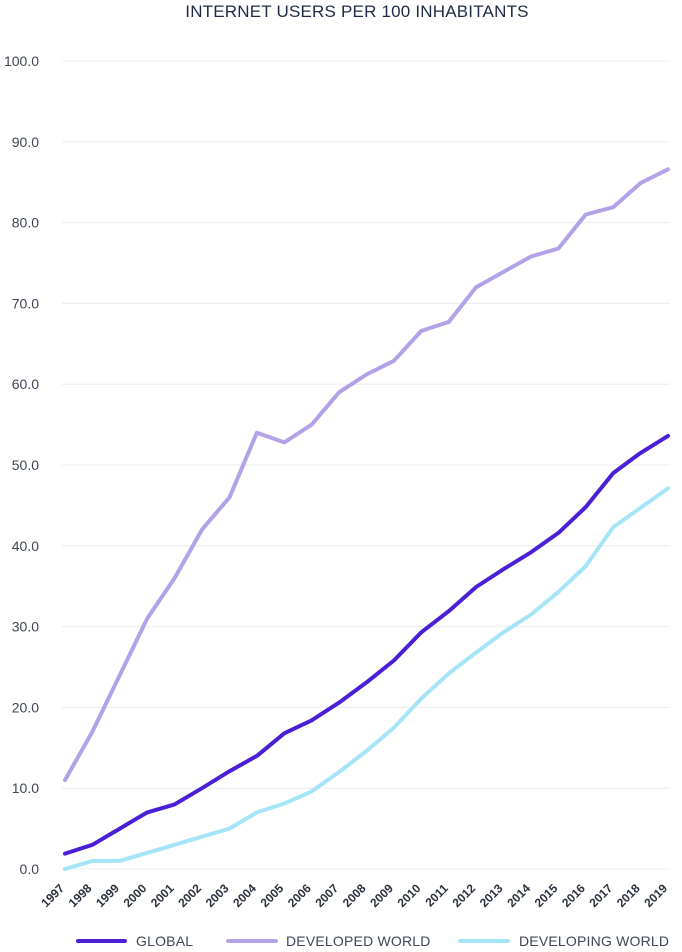 The height and width of the screenshot is (952, 682). What do you see at coordinates (189, 895) in the screenshot?
I see `x-tick-label: 2002` at bounding box center [189, 895].